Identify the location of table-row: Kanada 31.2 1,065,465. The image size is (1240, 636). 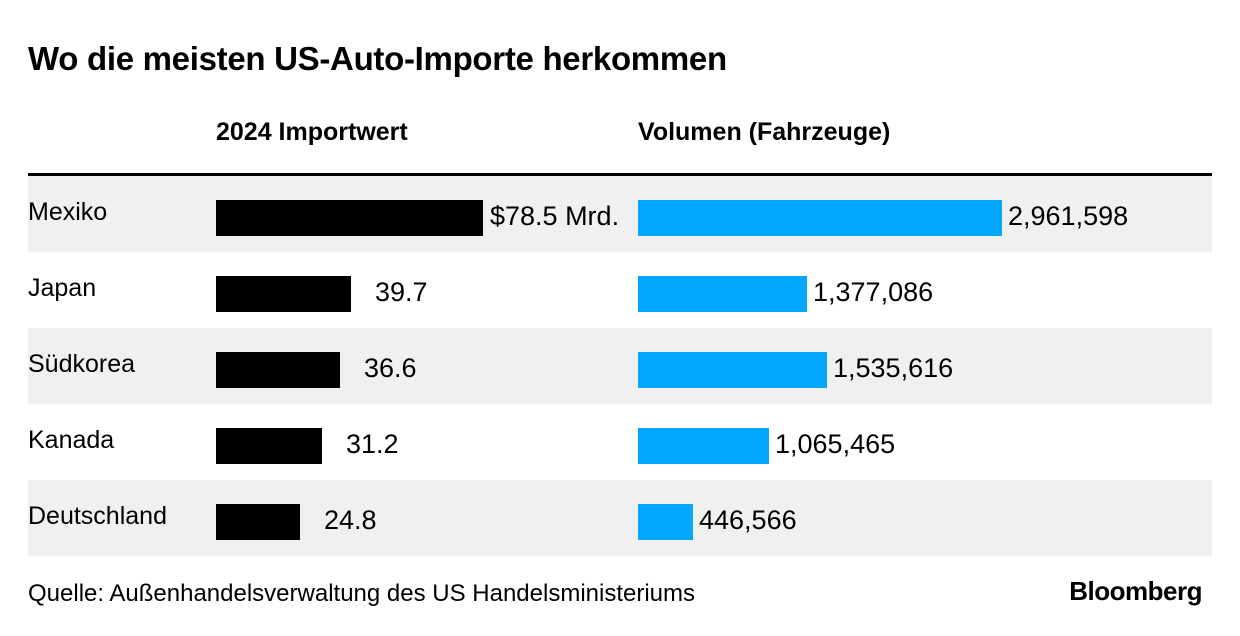
(620, 442).